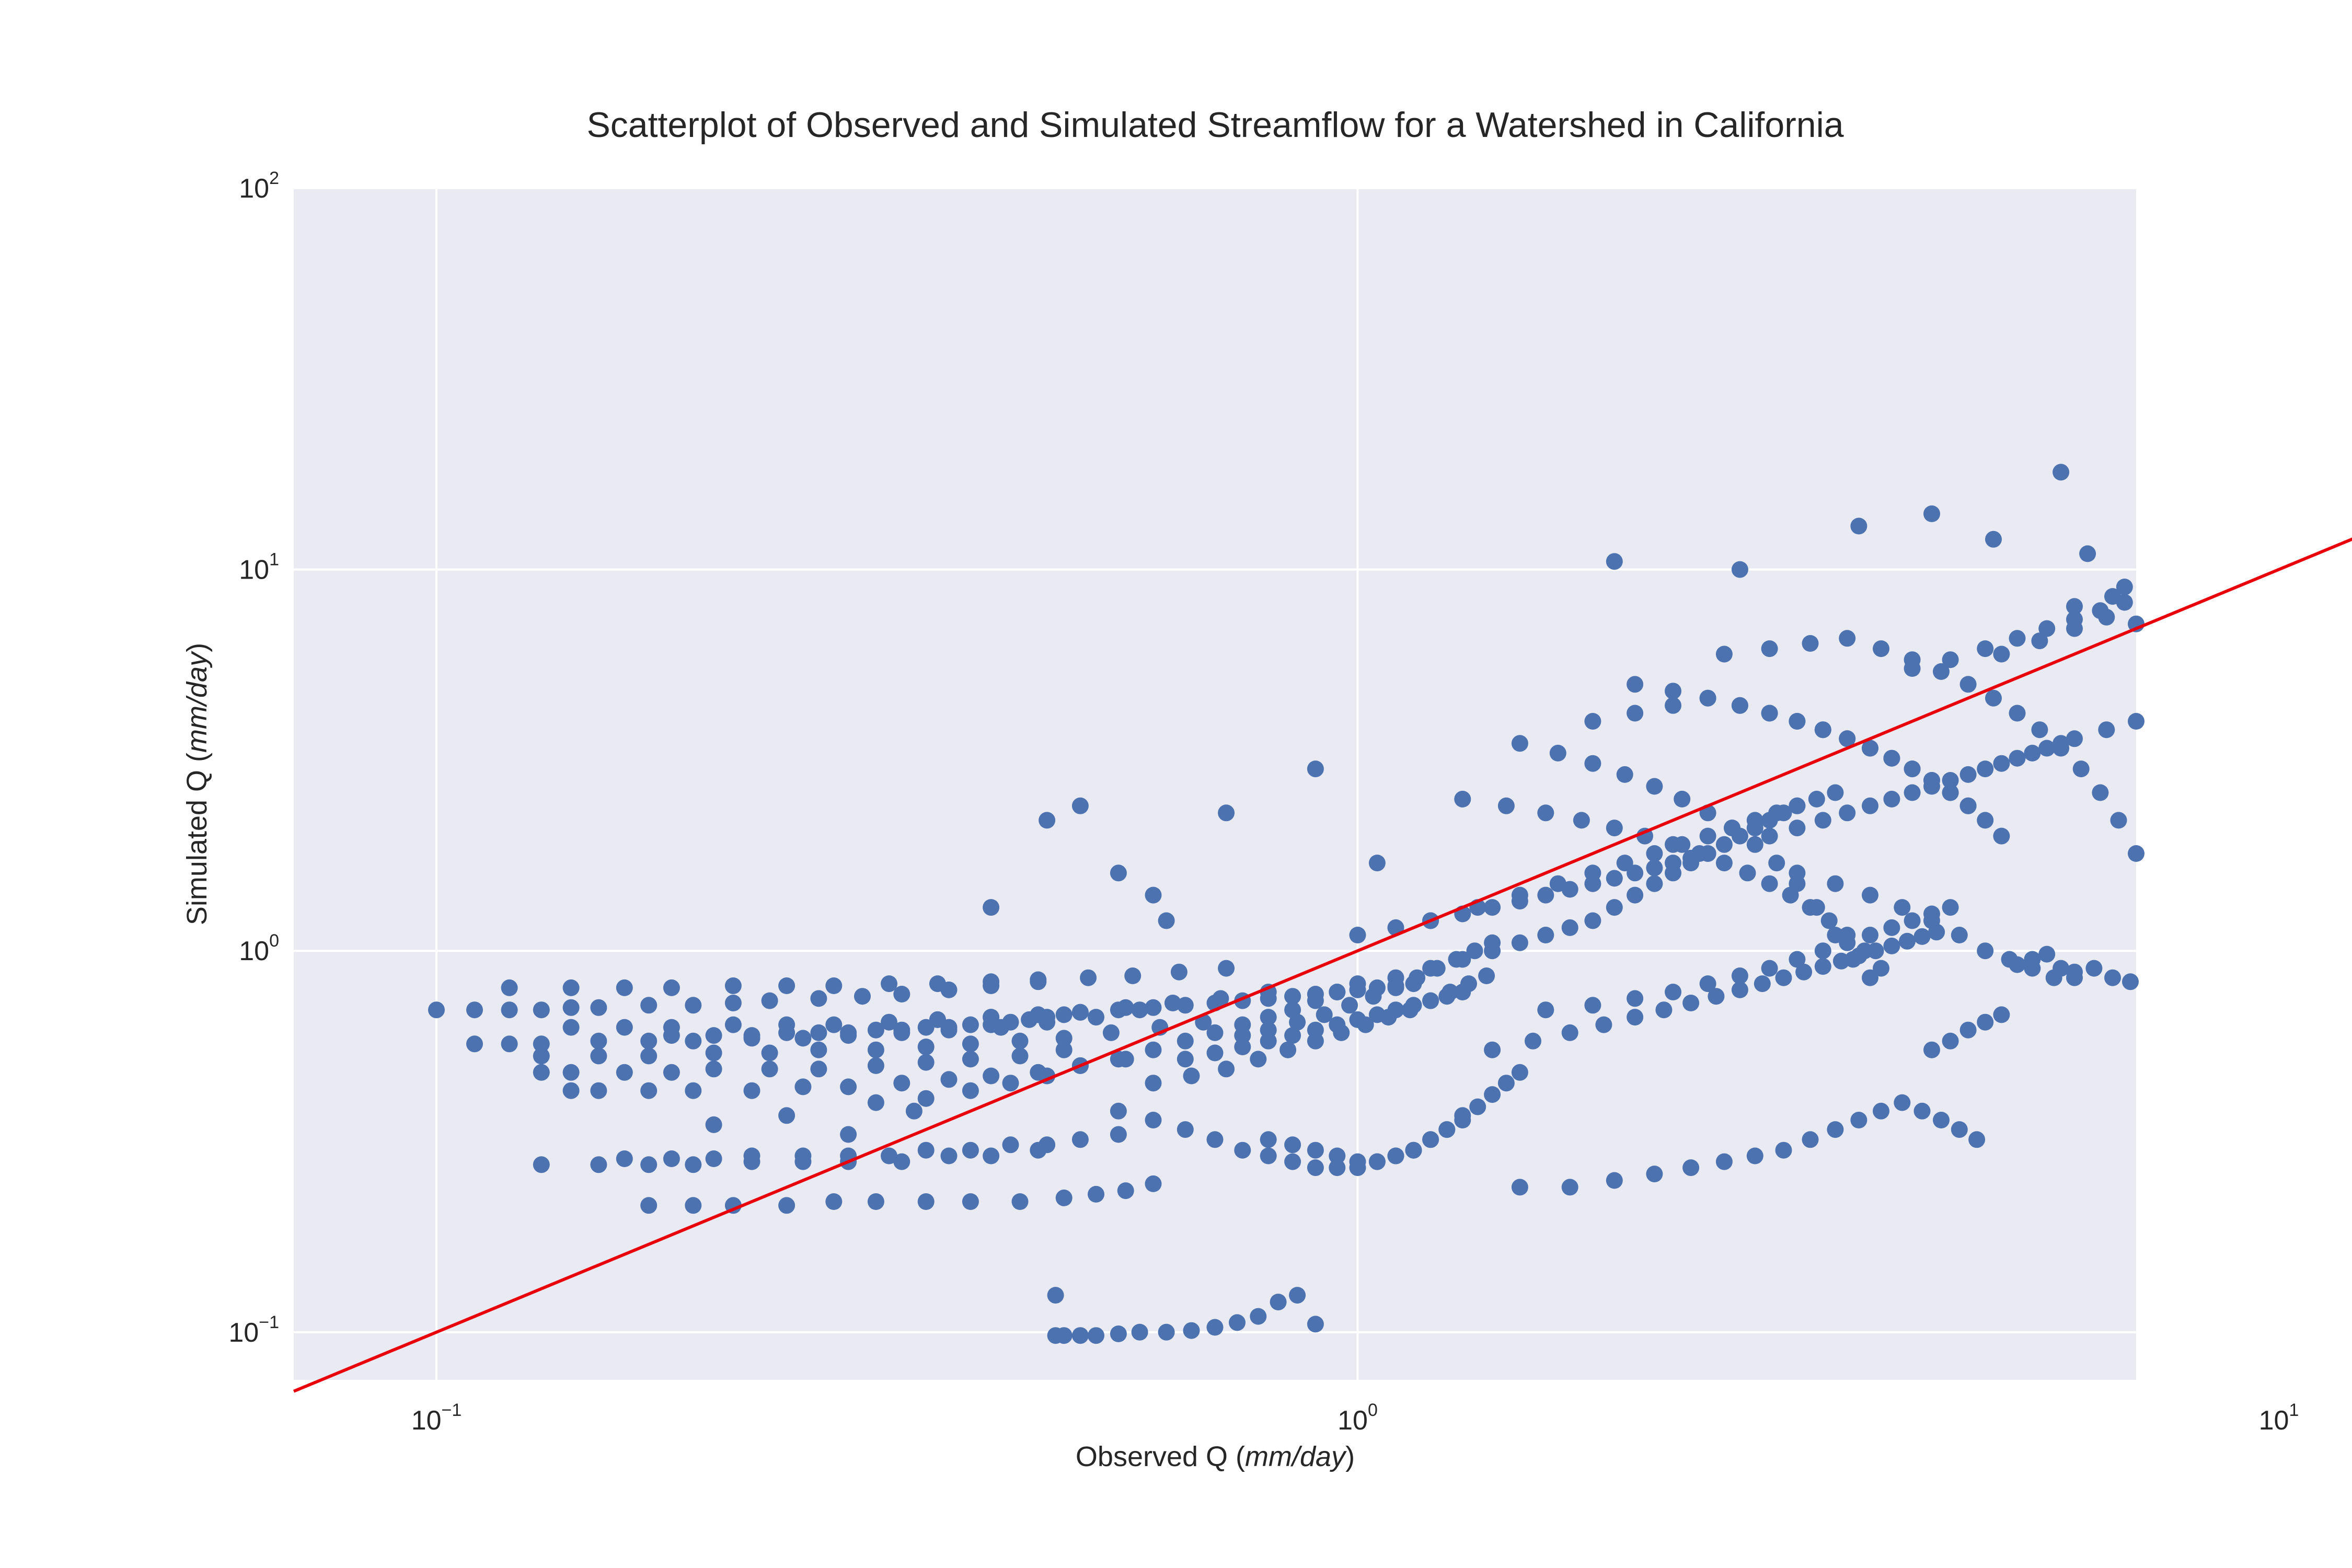  I want to click on y-axis-label-suffix: ), so click(197, 647).